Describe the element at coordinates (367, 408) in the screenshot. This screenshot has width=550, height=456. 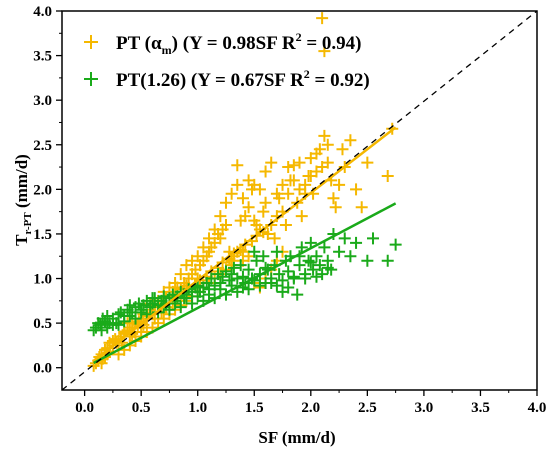
I see `x-tick-label: 2.5` at that location.